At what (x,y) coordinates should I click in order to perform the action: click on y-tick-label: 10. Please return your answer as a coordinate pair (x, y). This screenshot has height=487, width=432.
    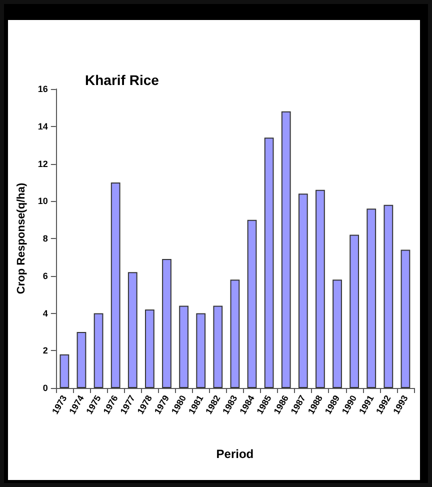
    Looking at the image, I should click on (43, 201).